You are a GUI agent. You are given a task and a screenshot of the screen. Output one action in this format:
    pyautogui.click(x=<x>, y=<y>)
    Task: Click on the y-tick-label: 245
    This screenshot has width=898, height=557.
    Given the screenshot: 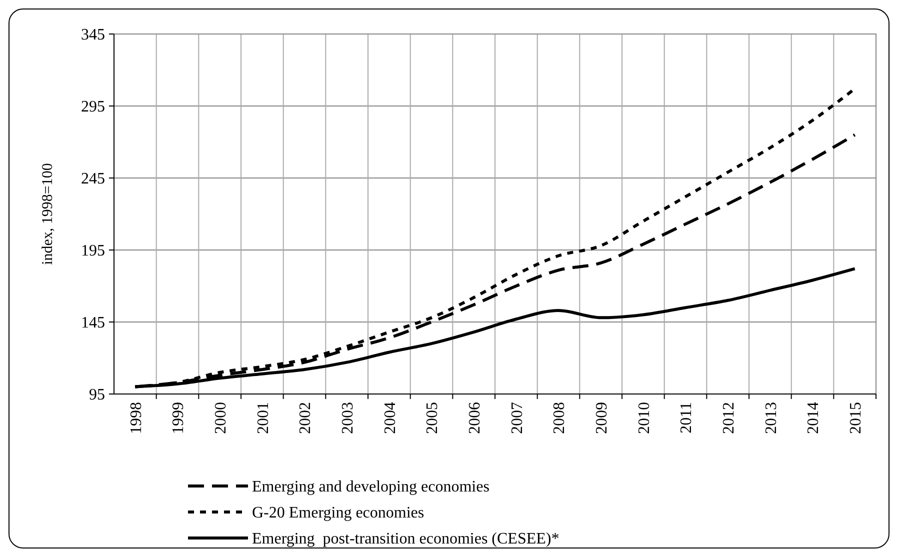 What is the action you would take?
    pyautogui.click(x=93, y=179)
    